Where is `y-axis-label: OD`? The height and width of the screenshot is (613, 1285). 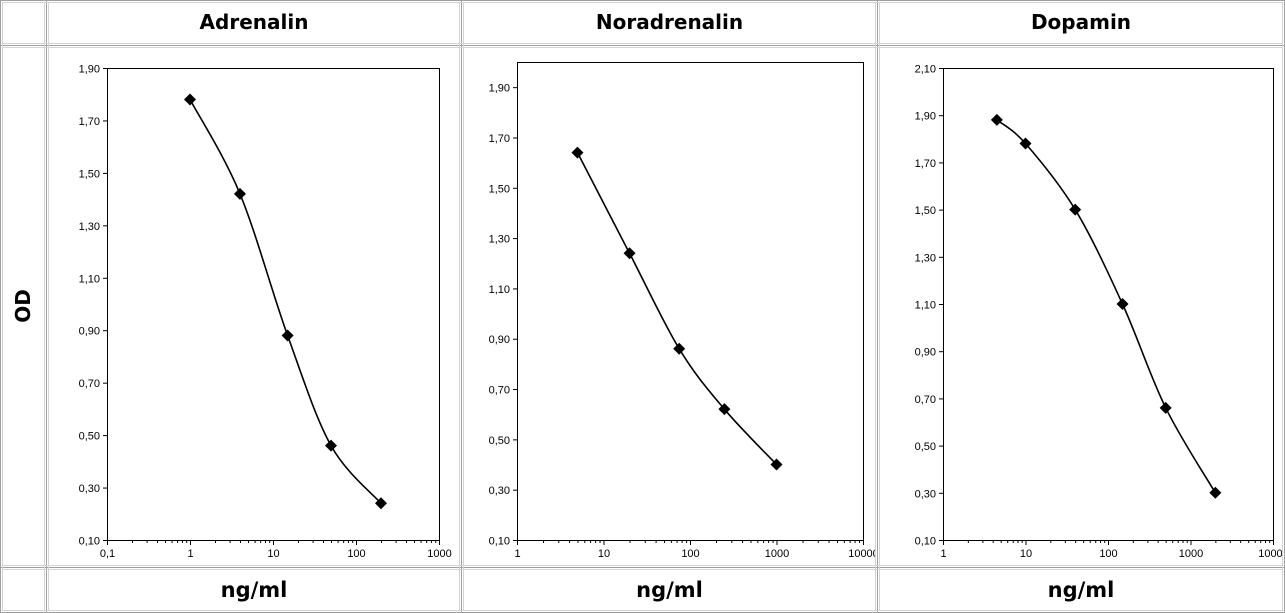
y-axis-label: OD is located at coordinates (23, 306).